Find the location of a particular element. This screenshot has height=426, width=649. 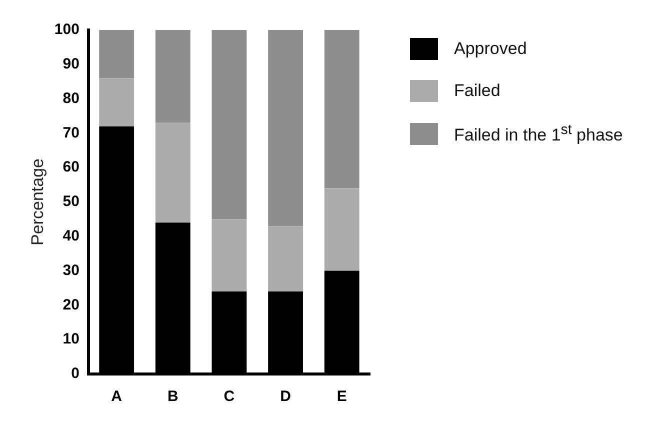

x-tick-label: A is located at coordinates (116, 397).